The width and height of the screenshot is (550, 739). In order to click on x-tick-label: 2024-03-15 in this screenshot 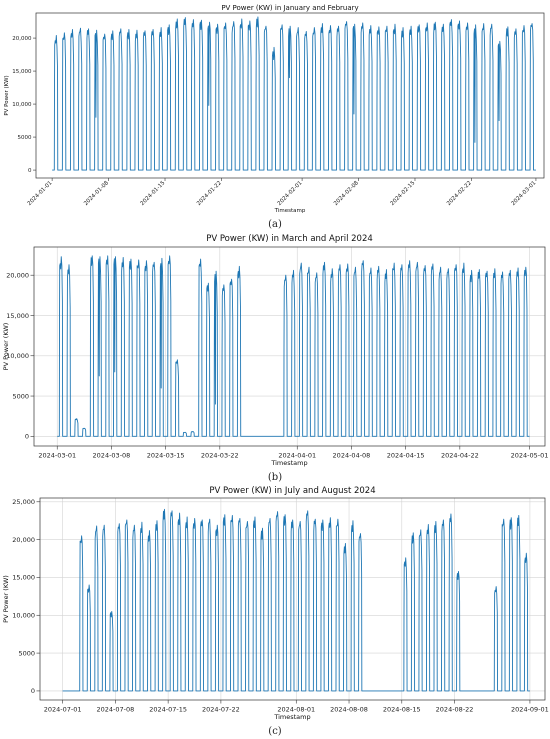, I will do `click(166, 456)`.